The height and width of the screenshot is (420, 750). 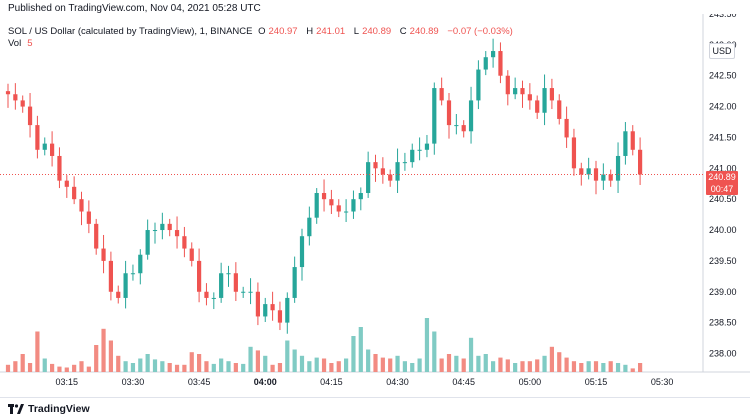 What do you see at coordinates (278, 31) in the screenshot?
I see `ohlc-open: O 240.97` at bounding box center [278, 31].